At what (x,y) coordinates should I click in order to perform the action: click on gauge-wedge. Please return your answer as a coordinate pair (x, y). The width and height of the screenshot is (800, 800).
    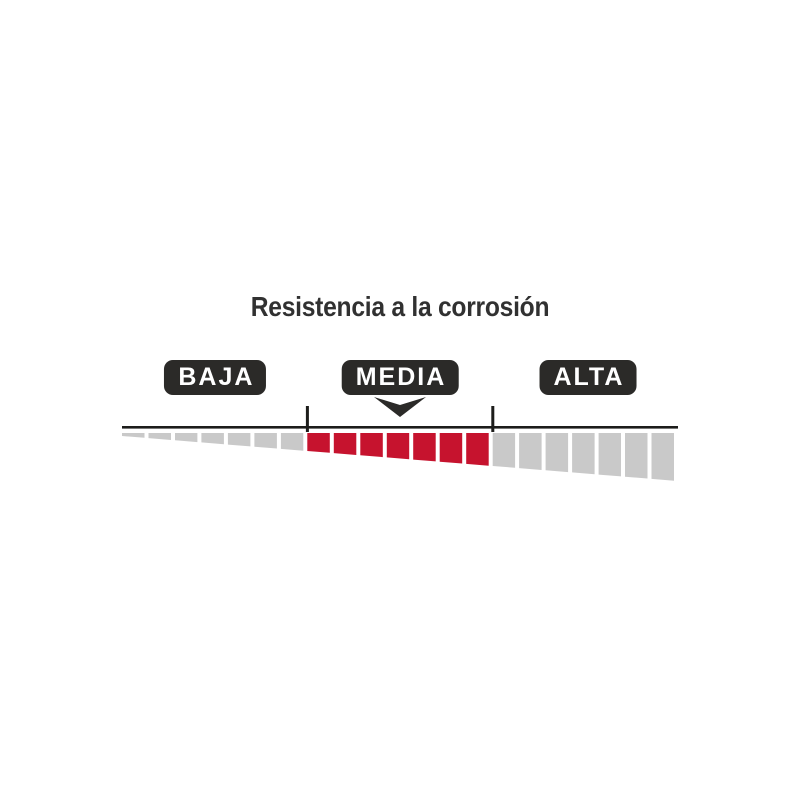
    Looking at the image, I should click on (400, 443).